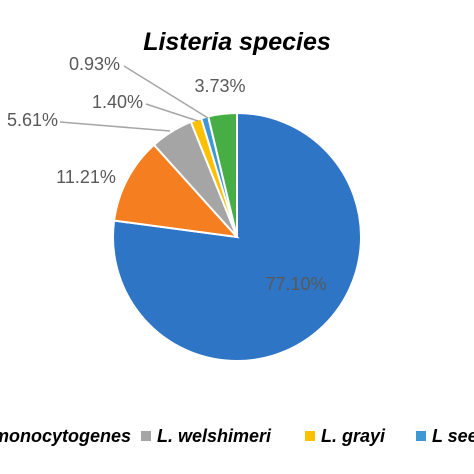 Image resolution: width=474 pixels, height=474 pixels. I want to click on legend-entry-l-monocytogenes: L. monocytogenes, so click(65, 436).